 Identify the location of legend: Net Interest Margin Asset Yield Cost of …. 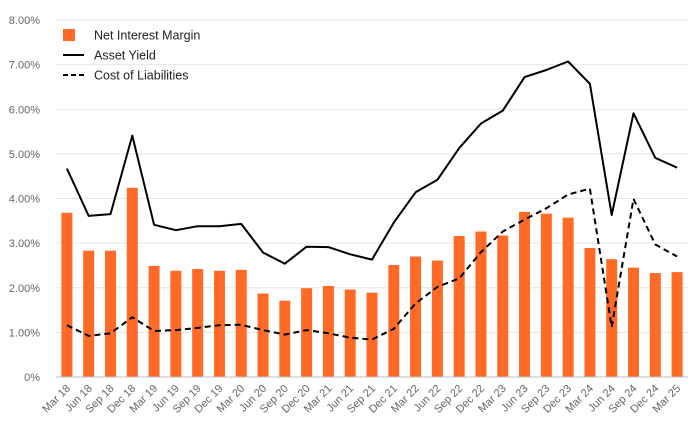
(131, 56).